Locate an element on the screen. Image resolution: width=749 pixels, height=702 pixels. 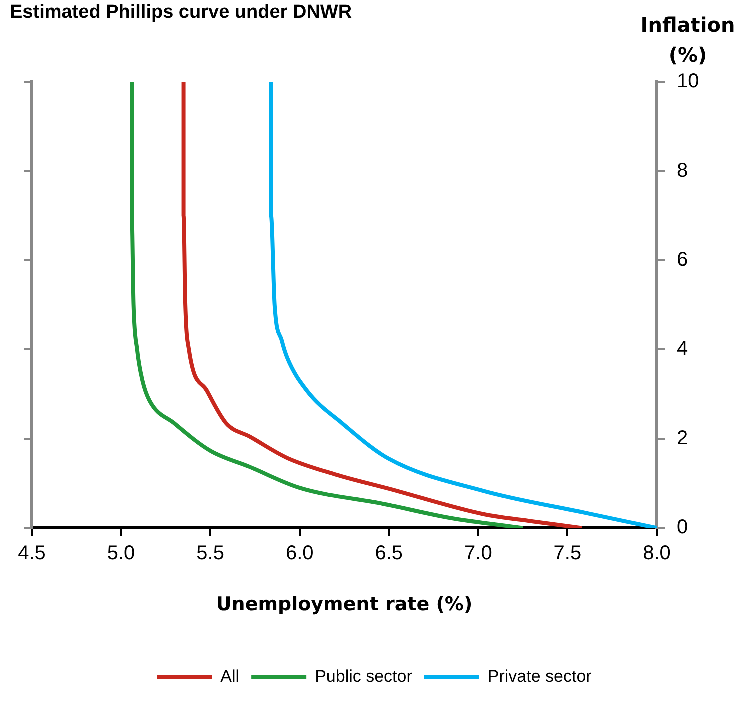
x-tick-label: 6.0 is located at coordinates (300, 553).